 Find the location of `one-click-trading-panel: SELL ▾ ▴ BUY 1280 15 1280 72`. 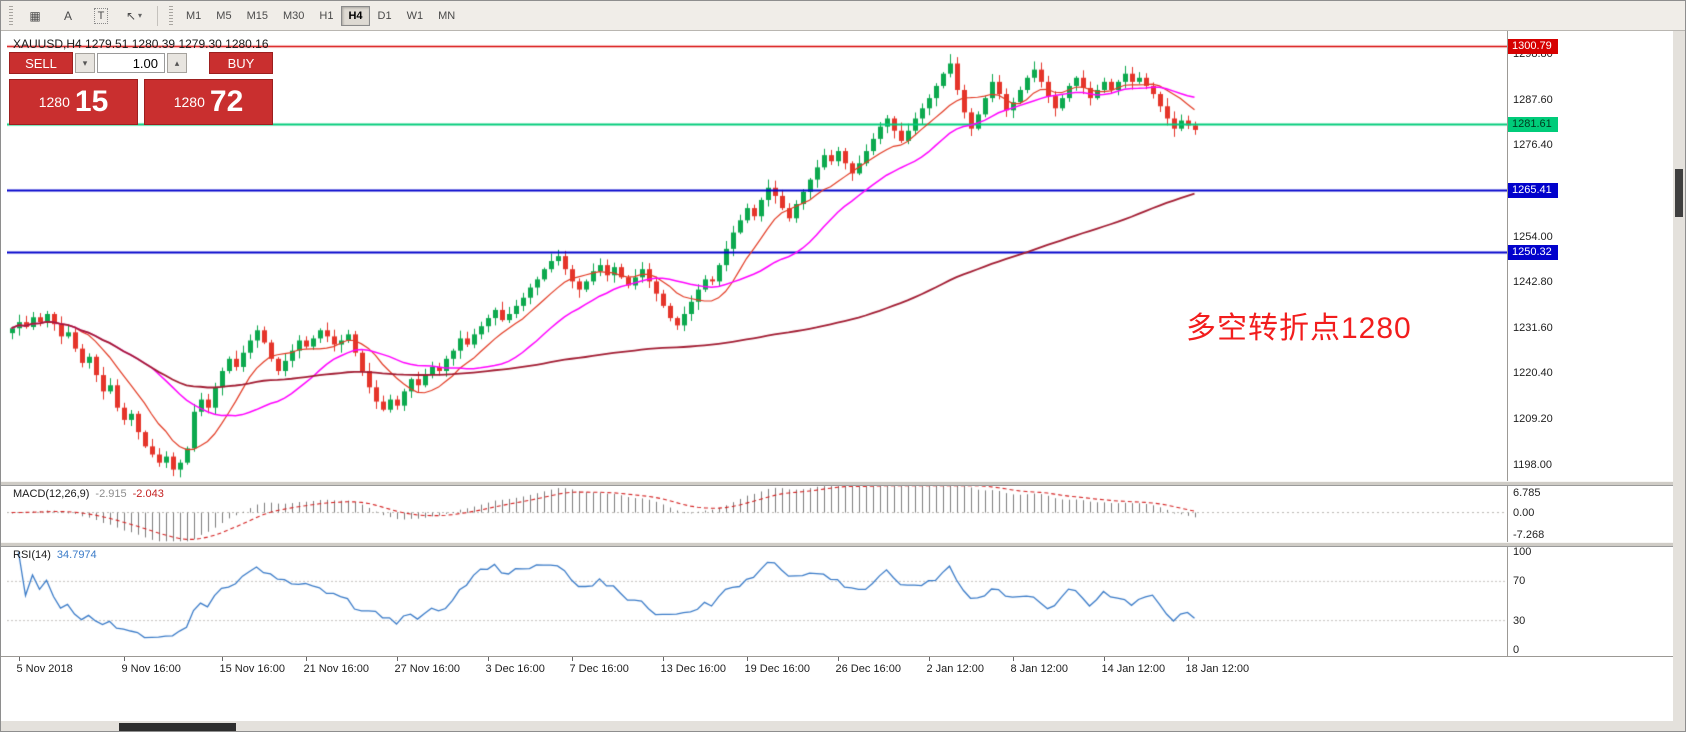

one-click-trading-panel: SELL ▾ ▴ BUY 1280 15 1280 72 is located at coordinates (141, 88).